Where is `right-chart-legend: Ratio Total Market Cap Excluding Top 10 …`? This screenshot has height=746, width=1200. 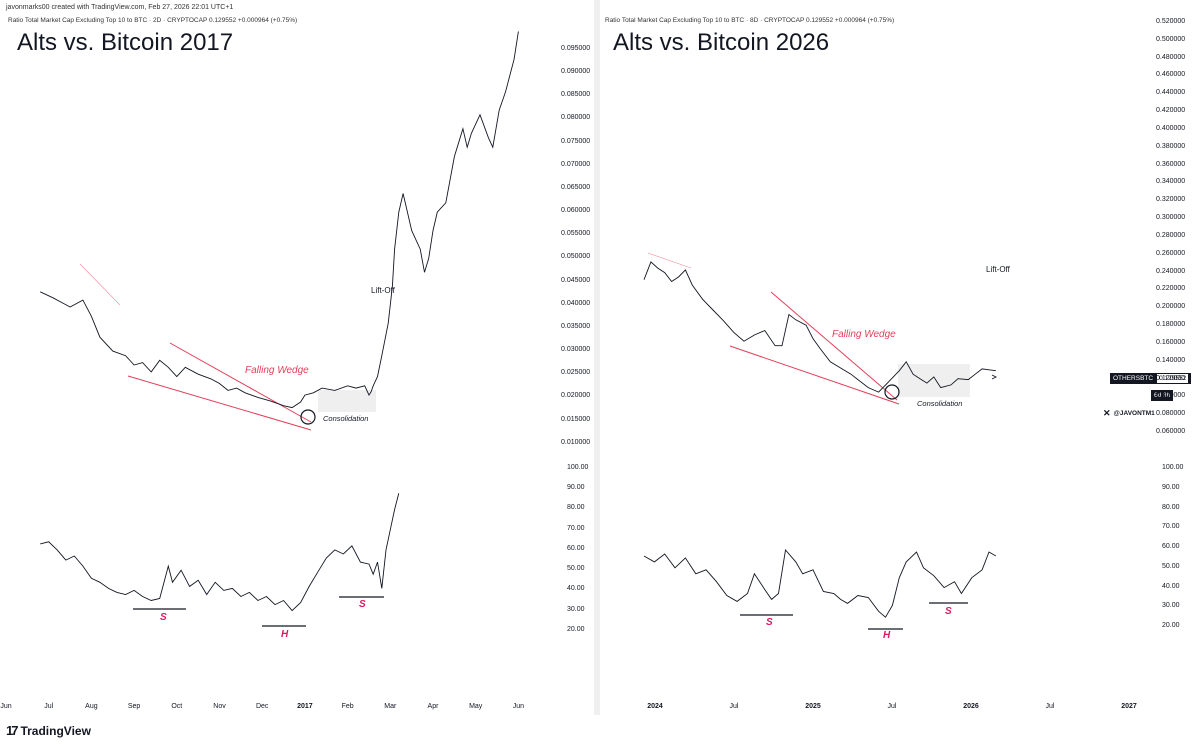 right-chart-legend: Ratio Total Market Cap Excluding Top 10 … is located at coordinates (750, 20).